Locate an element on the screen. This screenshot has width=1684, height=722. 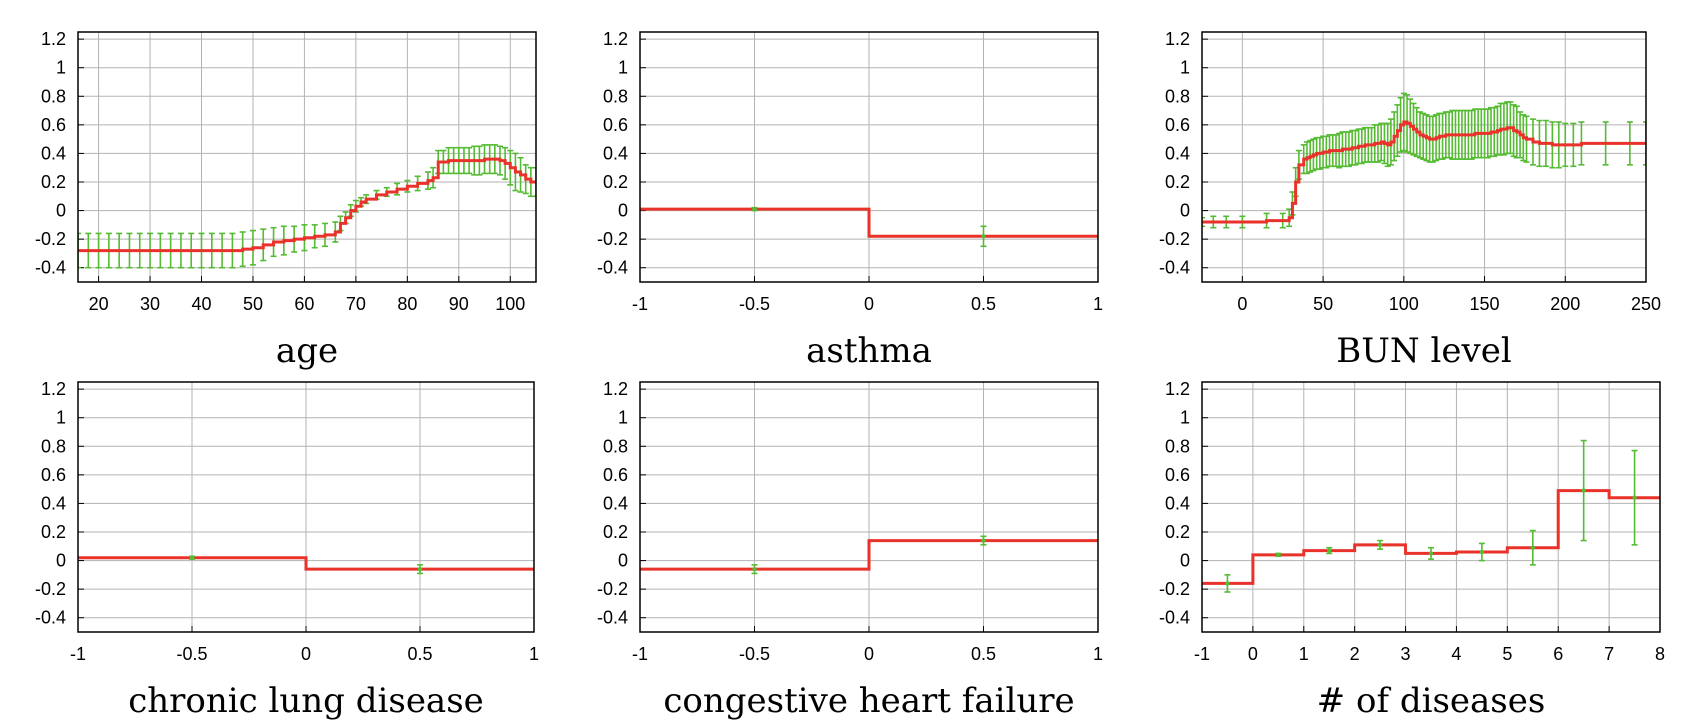
x-tick-label: 200 is located at coordinates (1565, 304).